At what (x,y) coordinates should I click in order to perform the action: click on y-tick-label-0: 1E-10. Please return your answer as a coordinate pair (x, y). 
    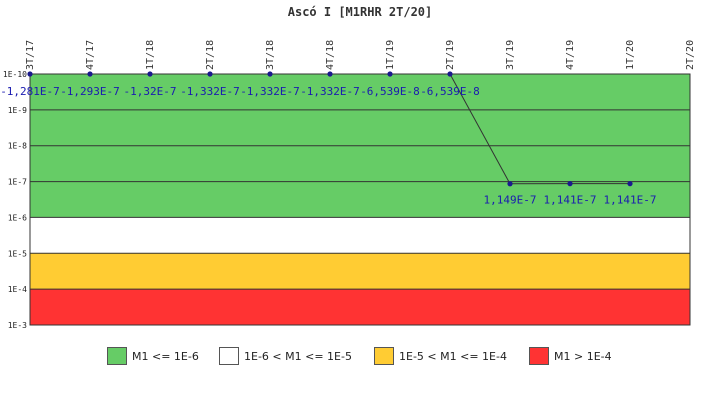
    Looking at the image, I should click on (15, 74).